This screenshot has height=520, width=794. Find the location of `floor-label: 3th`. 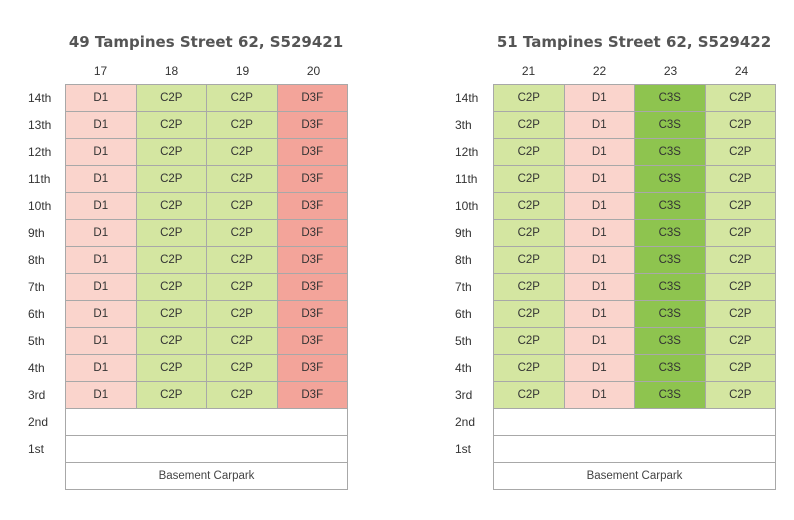

floor-label: 3th is located at coordinates (463, 125).